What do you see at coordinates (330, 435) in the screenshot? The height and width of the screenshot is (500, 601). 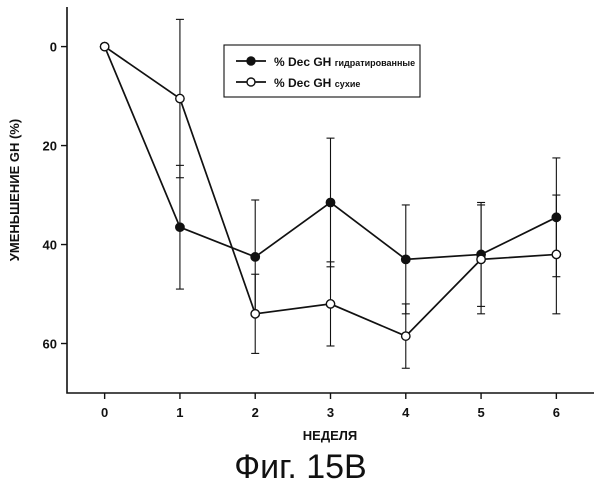 I see `x-axis-title: НЕДЕЛЯ` at bounding box center [330, 435].